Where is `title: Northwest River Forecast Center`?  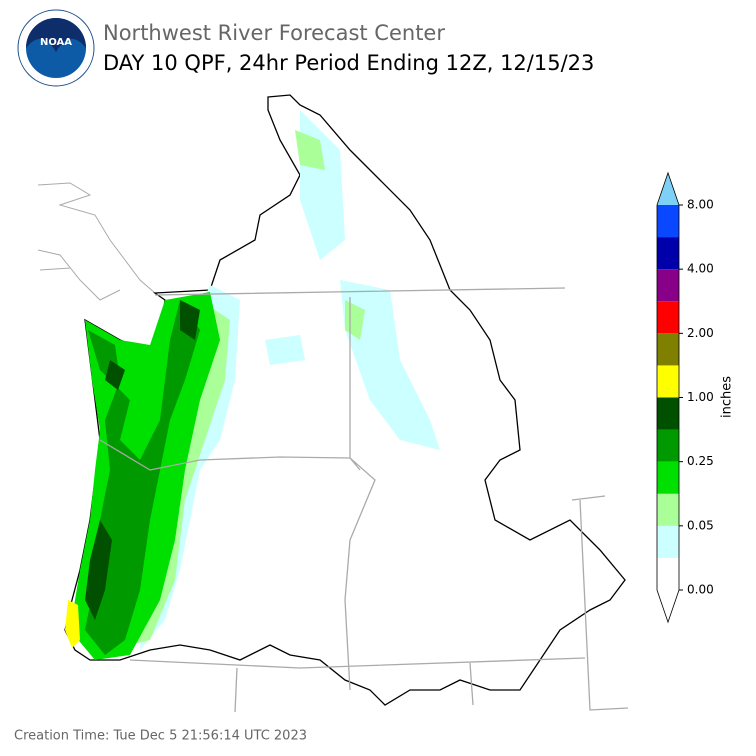
title: Northwest River Forecast Center is located at coordinates (274, 33).